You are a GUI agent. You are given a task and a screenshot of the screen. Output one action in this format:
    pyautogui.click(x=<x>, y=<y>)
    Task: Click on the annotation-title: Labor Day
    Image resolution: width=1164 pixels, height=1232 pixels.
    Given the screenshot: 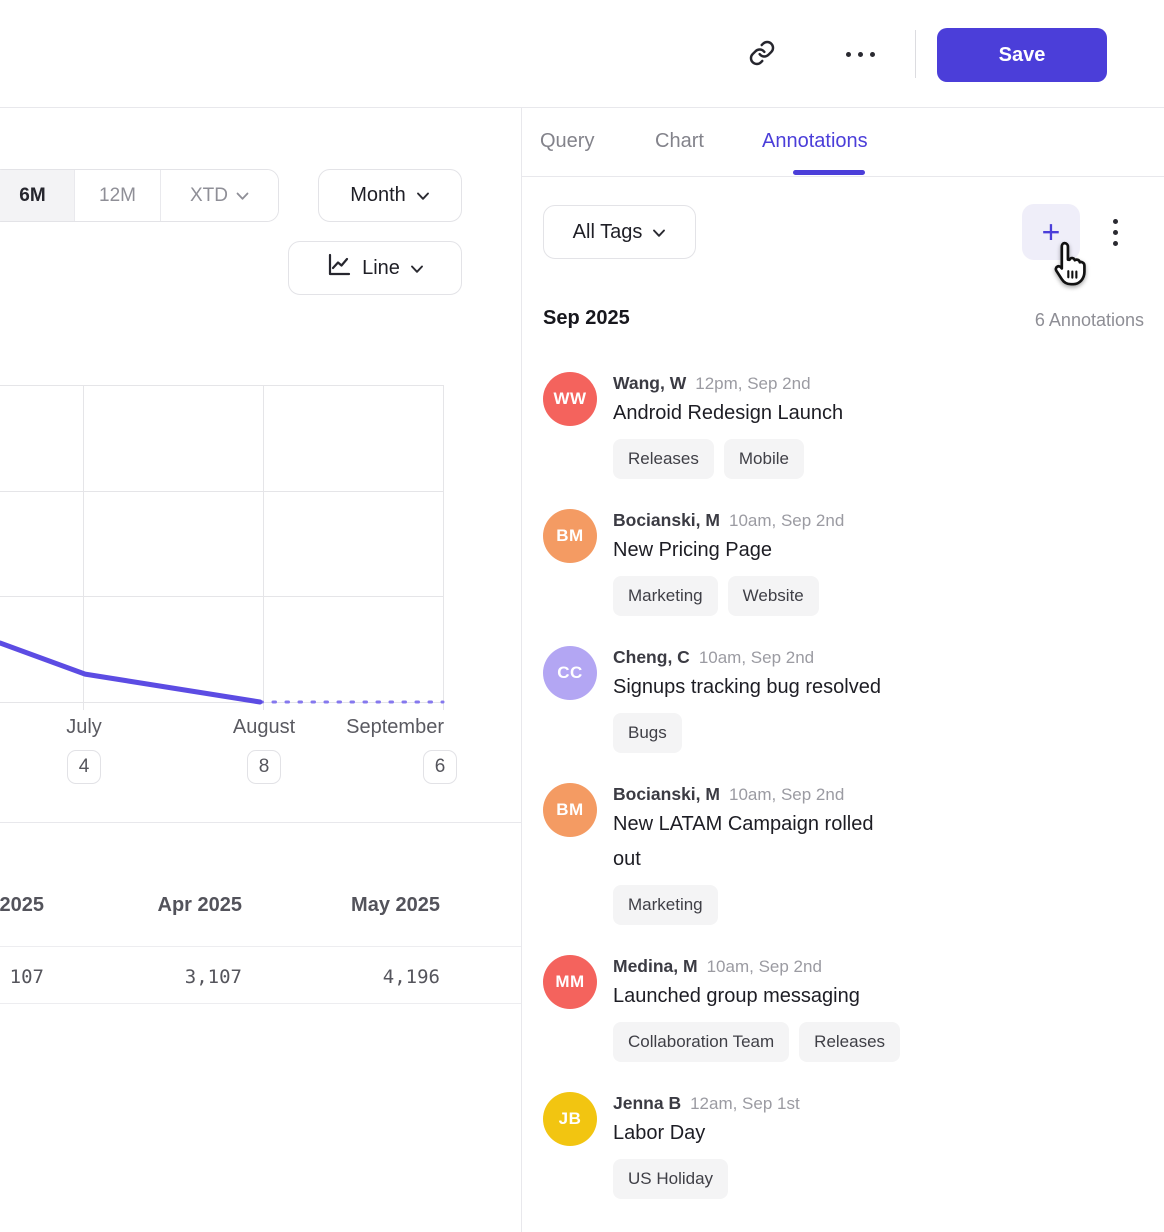 What is the action you would take?
    pyautogui.click(x=659, y=1133)
    